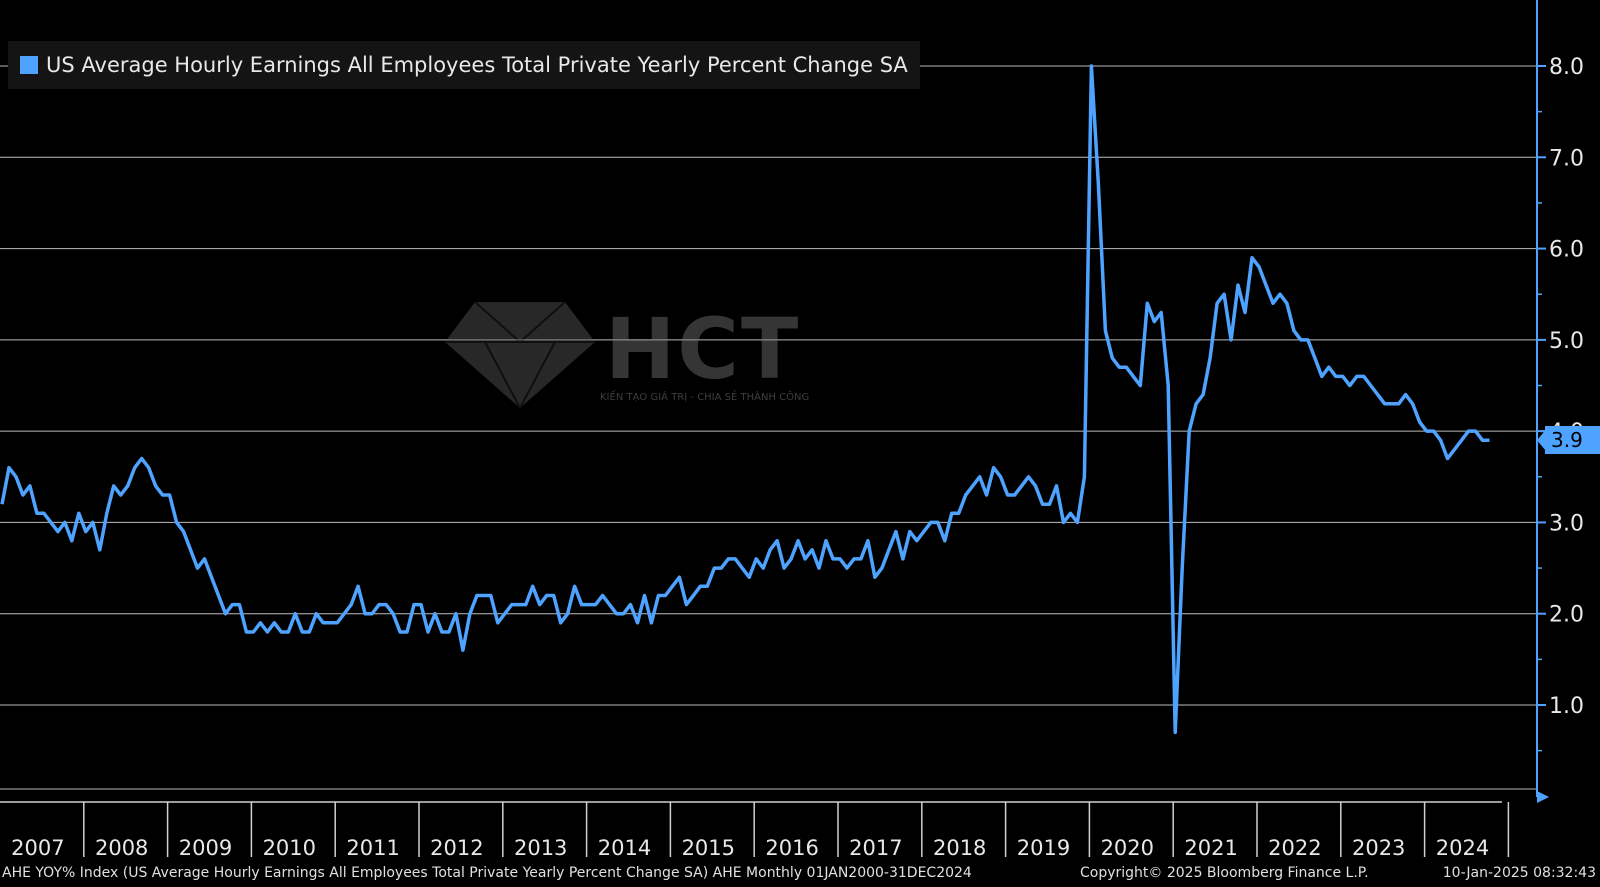  Describe the element at coordinates (1567, 440) in the screenshot. I see `last-value-label: 3.9` at that location.